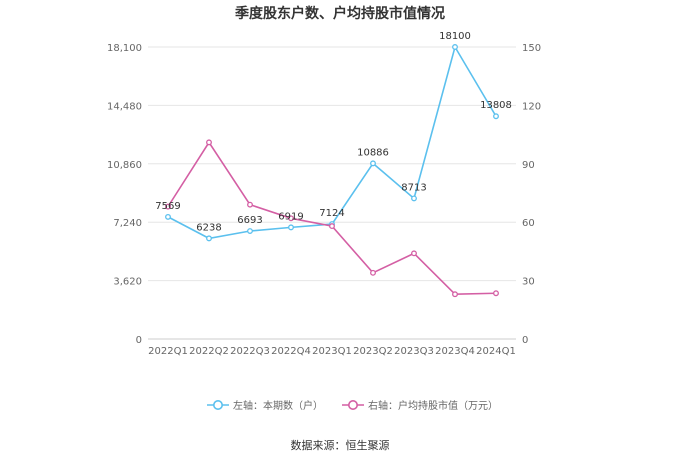  I want to click on data-label: 18100, so click(455, 36).